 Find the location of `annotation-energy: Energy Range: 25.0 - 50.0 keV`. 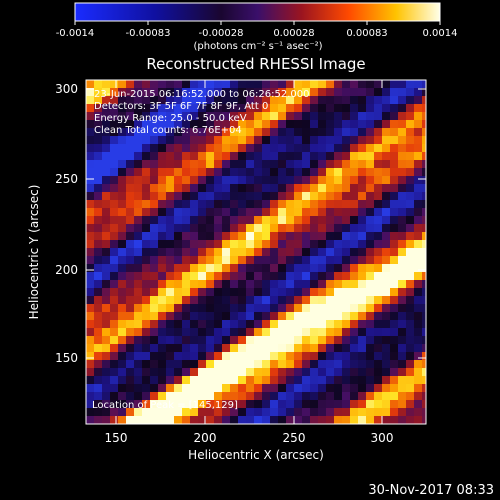

annotation-energy: Energy Range: 25.0 - 50.0 keV is located at coordinates (170, 118).